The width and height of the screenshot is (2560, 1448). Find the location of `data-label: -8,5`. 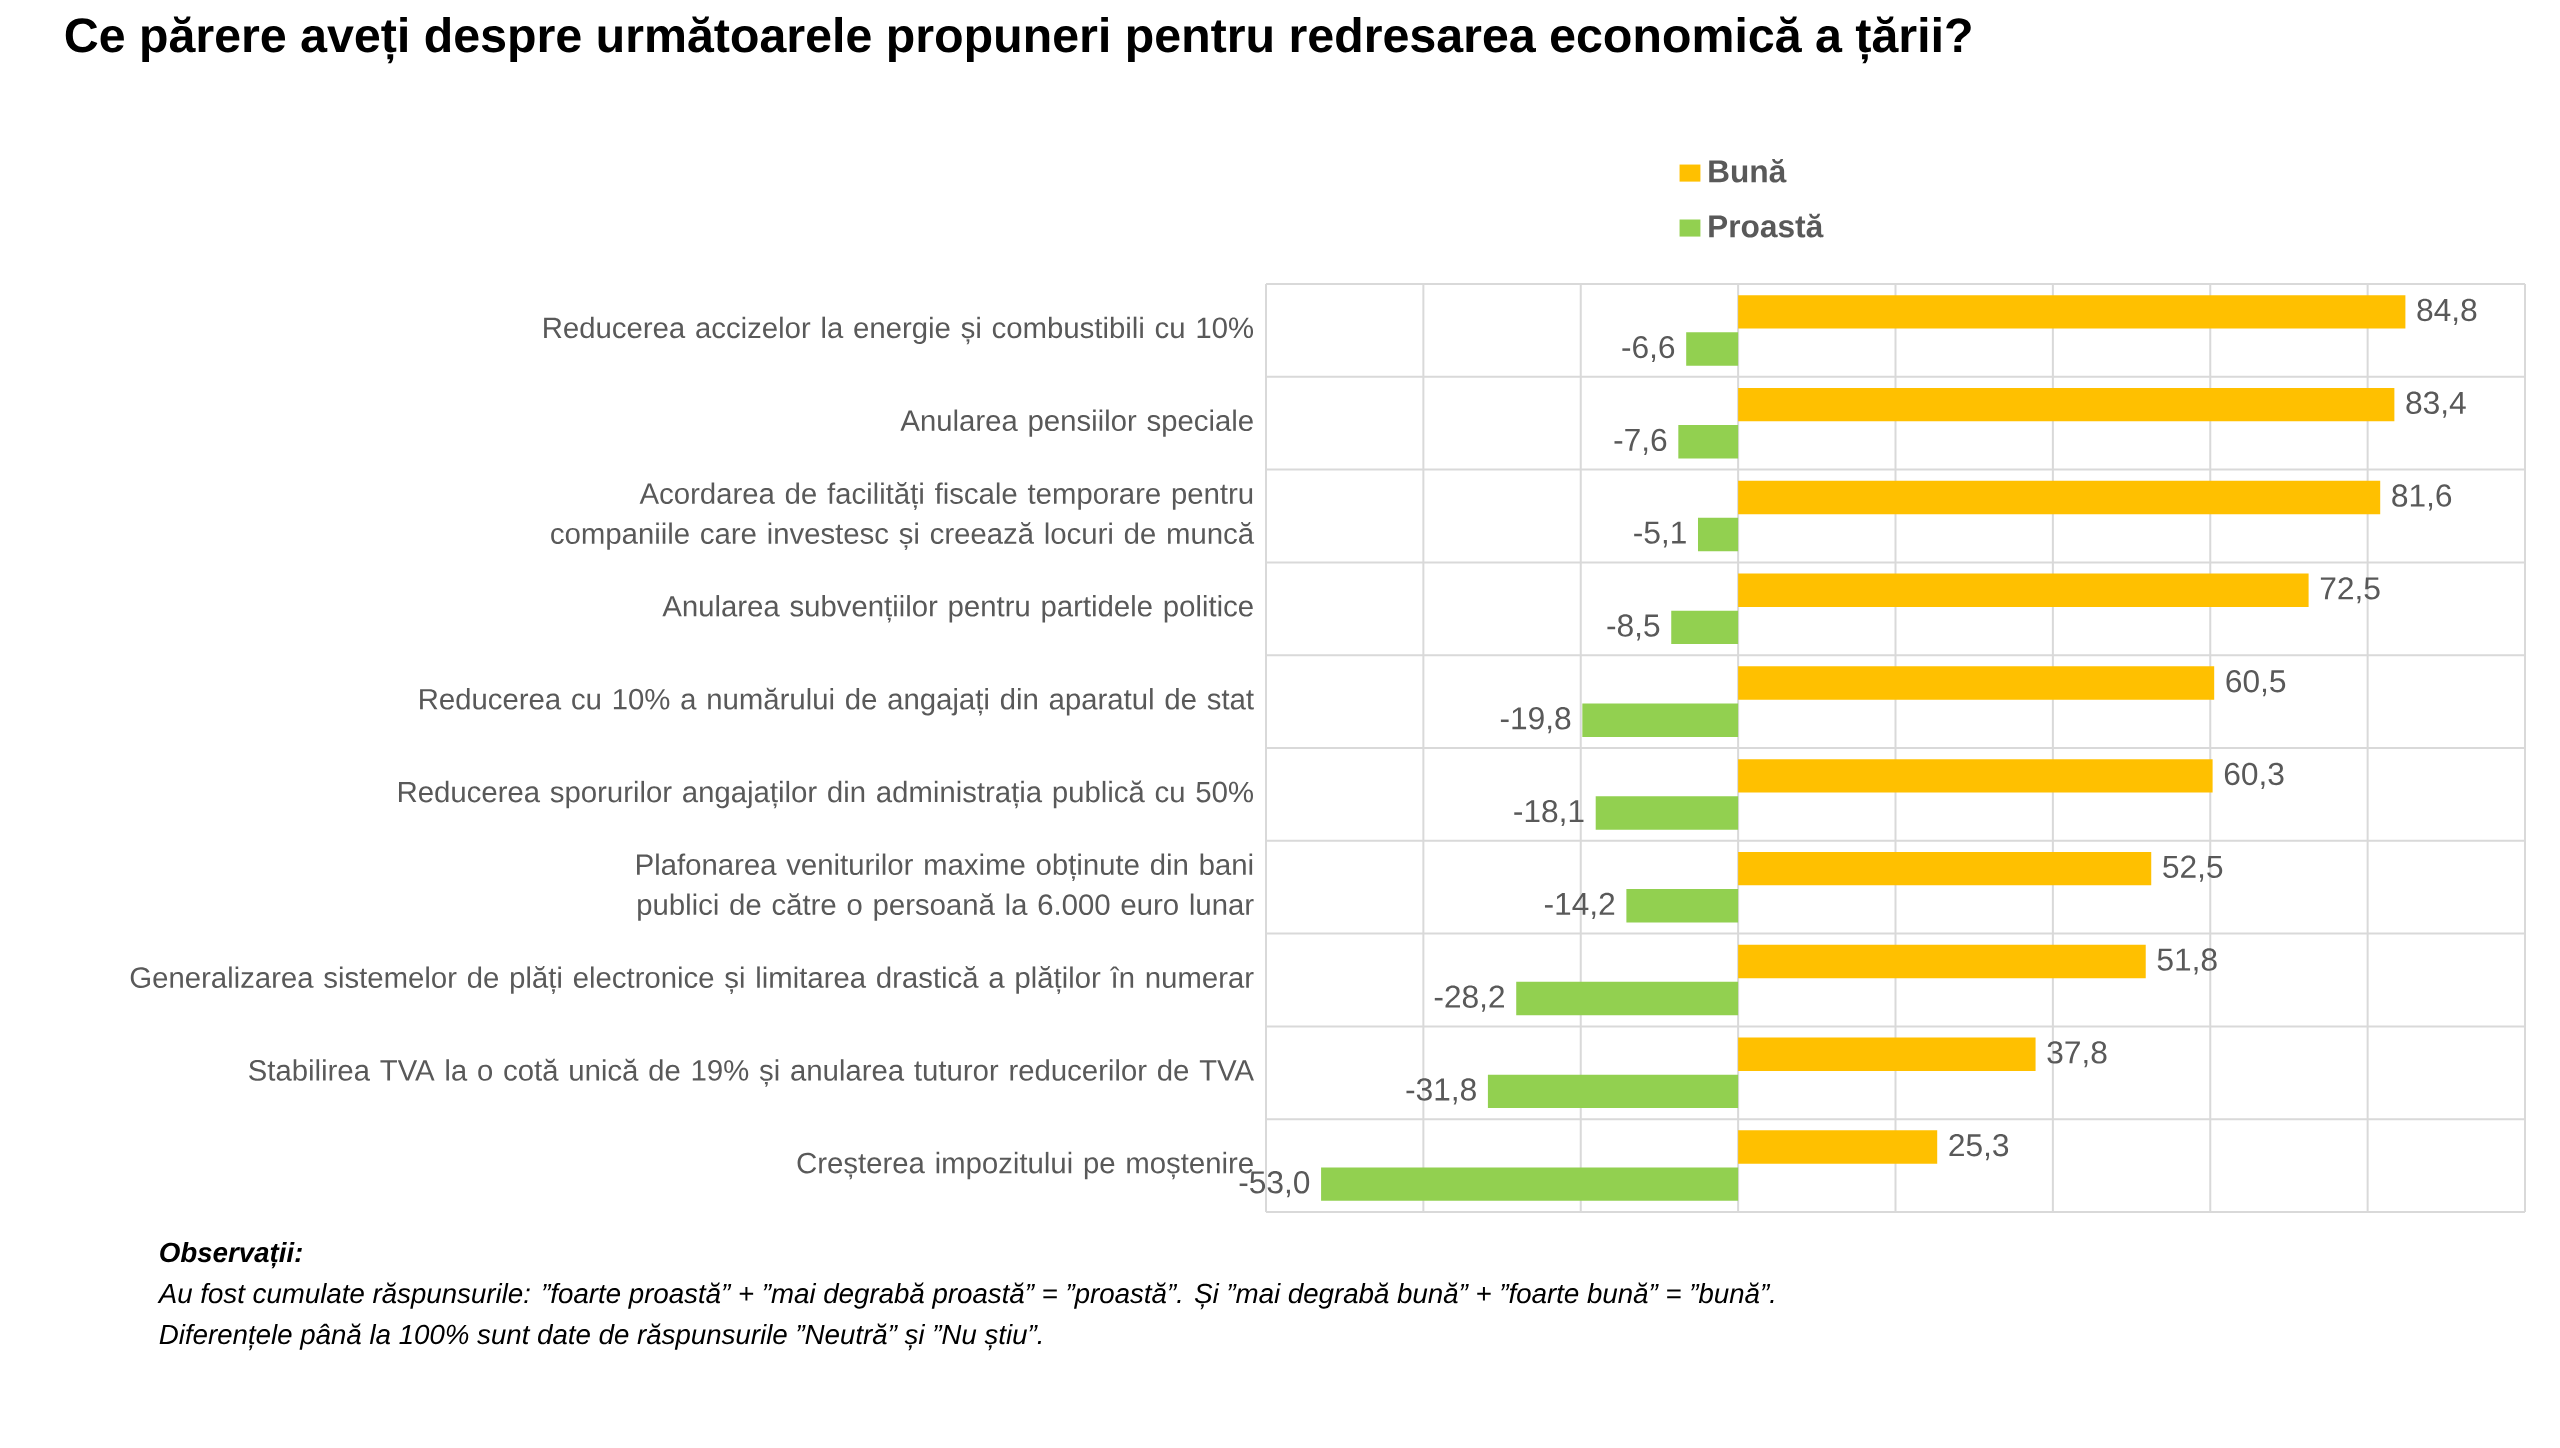

data-label: -8,5 is located at coordinates (1633, 627).